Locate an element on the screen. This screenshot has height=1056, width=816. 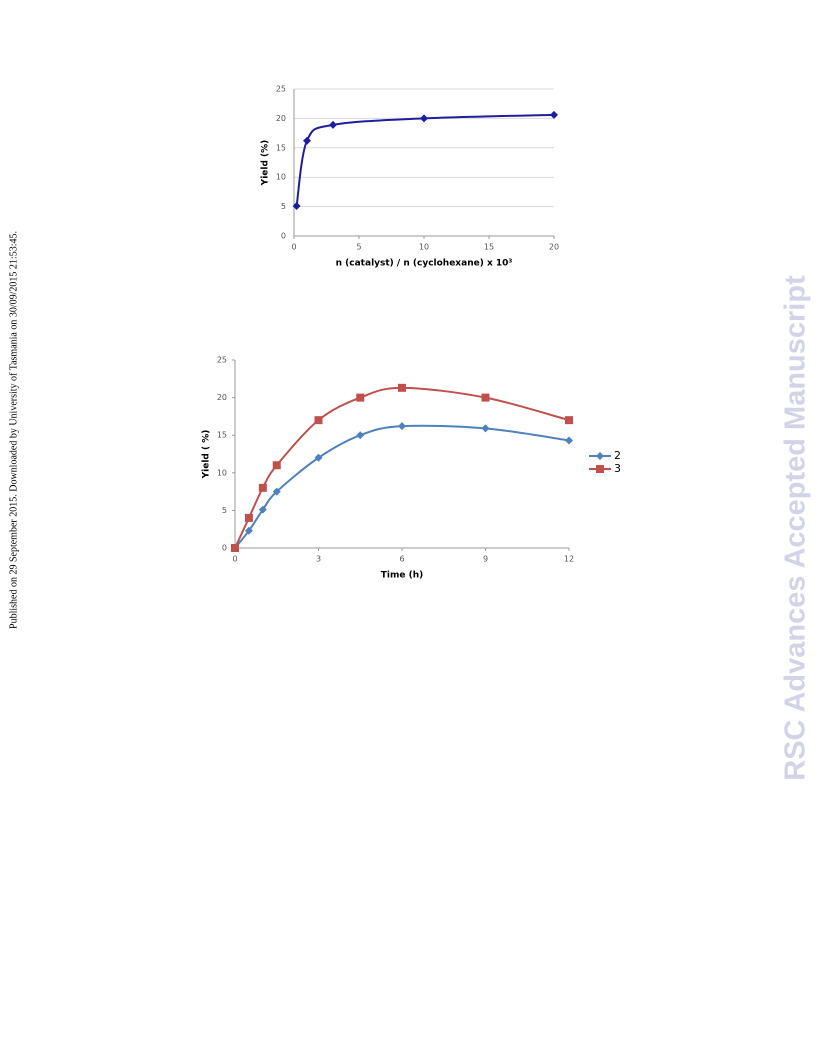
legend-label: 3 is located at coordinates (617, 468).